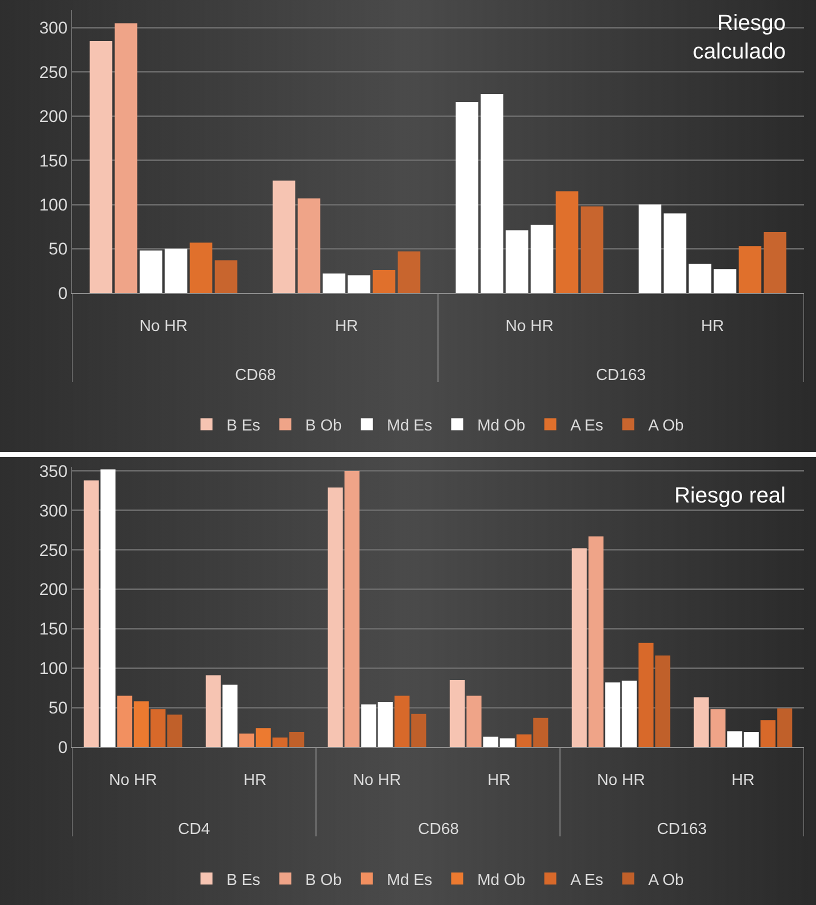  What do you see at coordinates (730, 495) in the screenshot?
I see `text: Riesgo real` at bounding box center [730, 495].